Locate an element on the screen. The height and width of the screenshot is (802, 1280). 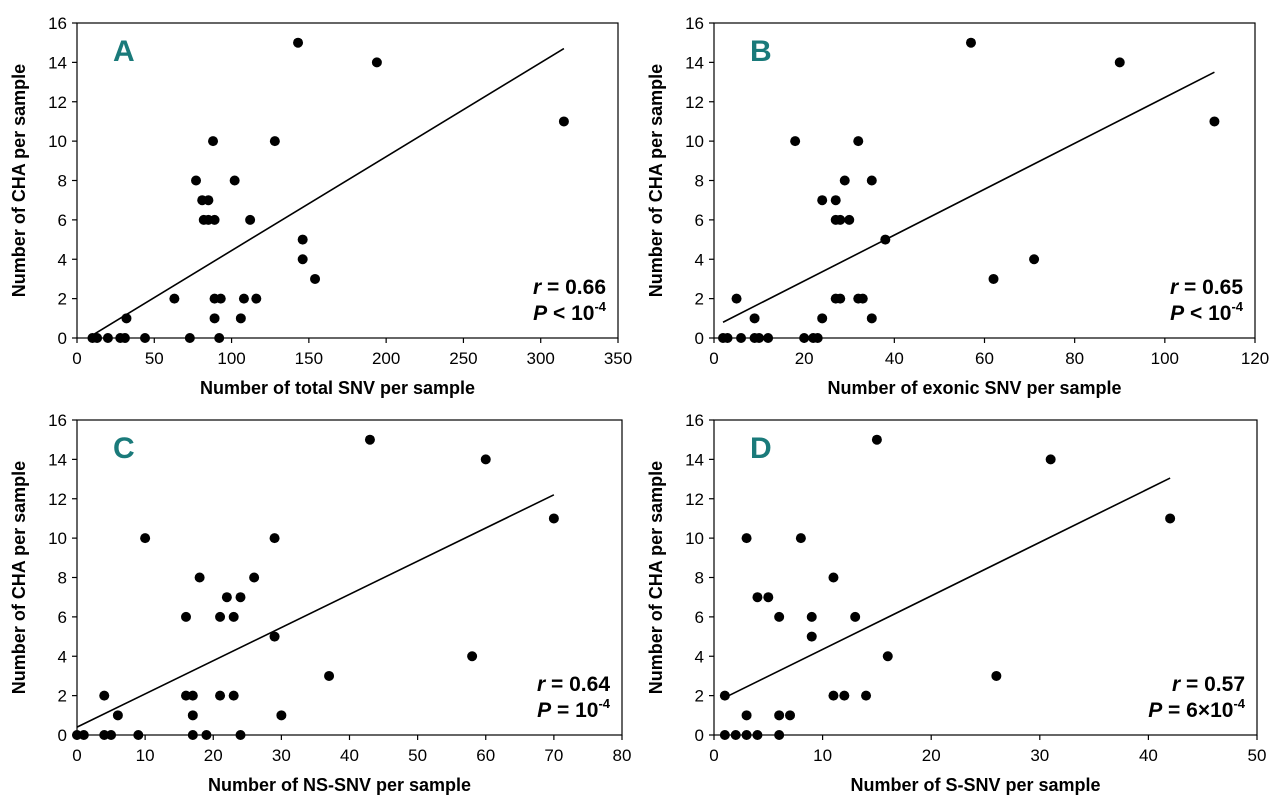
x-tick-label: 50 is located at coordinates (417, 755).